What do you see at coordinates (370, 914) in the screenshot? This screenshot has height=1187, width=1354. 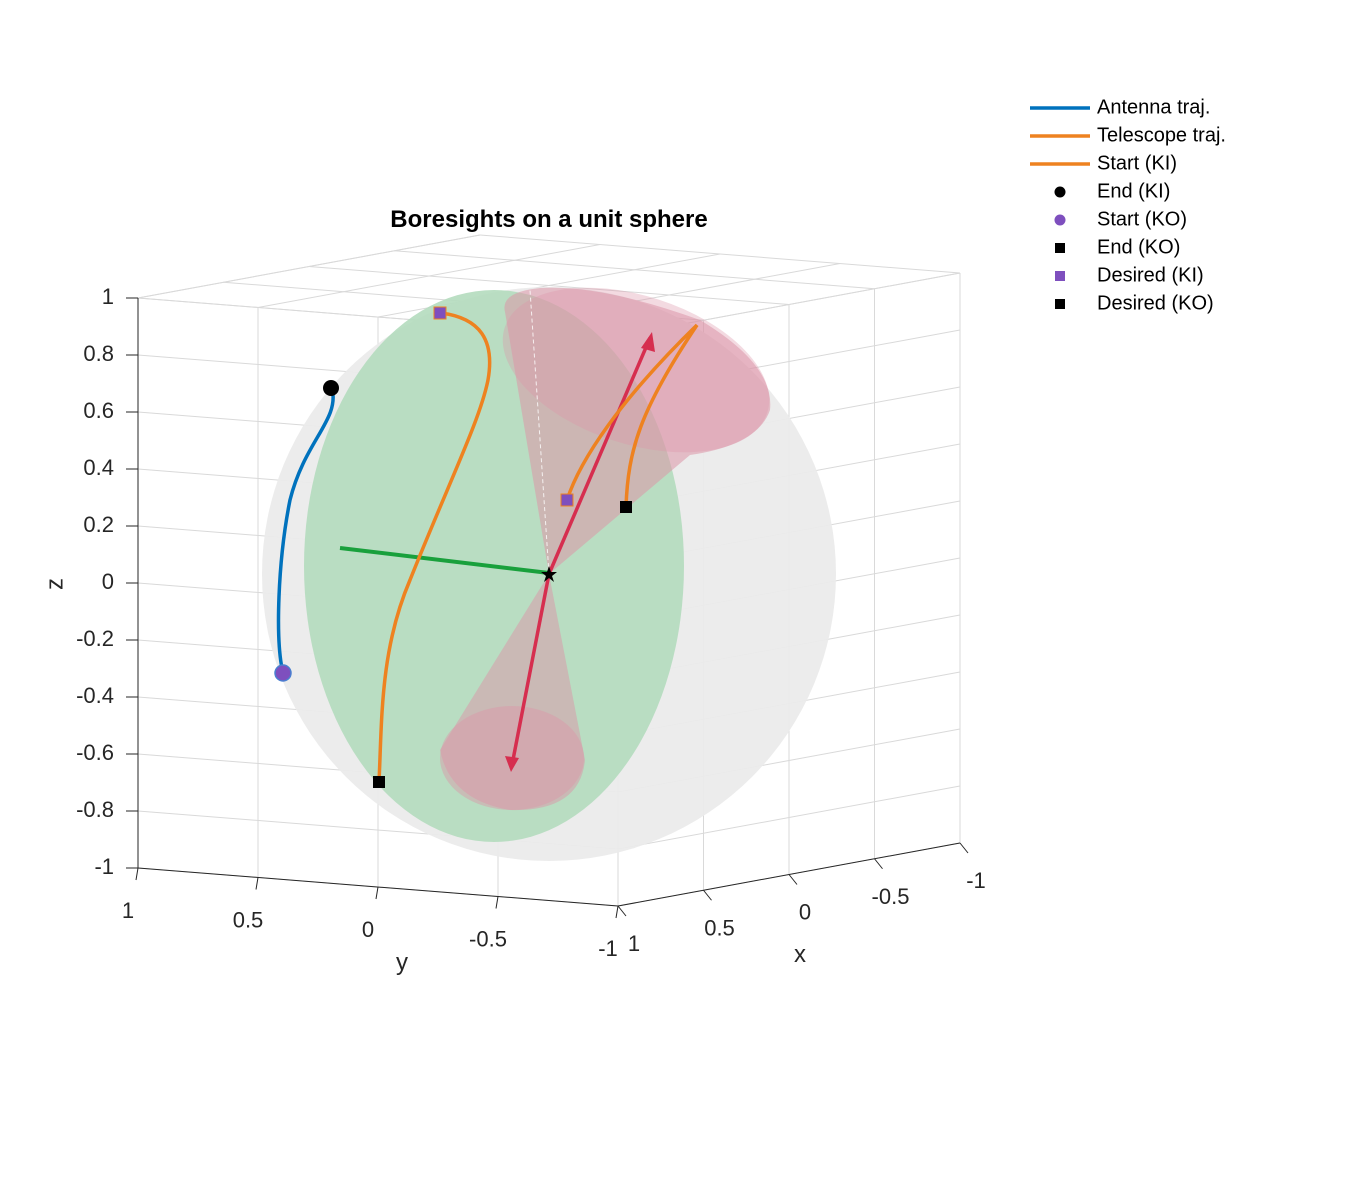 I see `y-tick-labels: 1 0.5 0 -0.5 -1` at bounding box center [370, 914].